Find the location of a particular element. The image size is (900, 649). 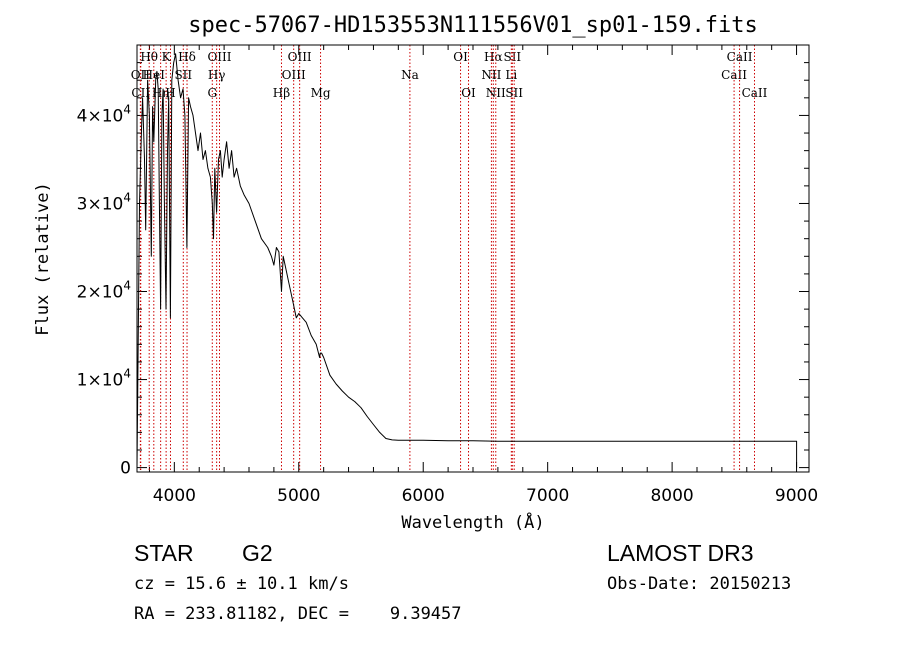

line-label: Li is located at coordinates (511, 75).